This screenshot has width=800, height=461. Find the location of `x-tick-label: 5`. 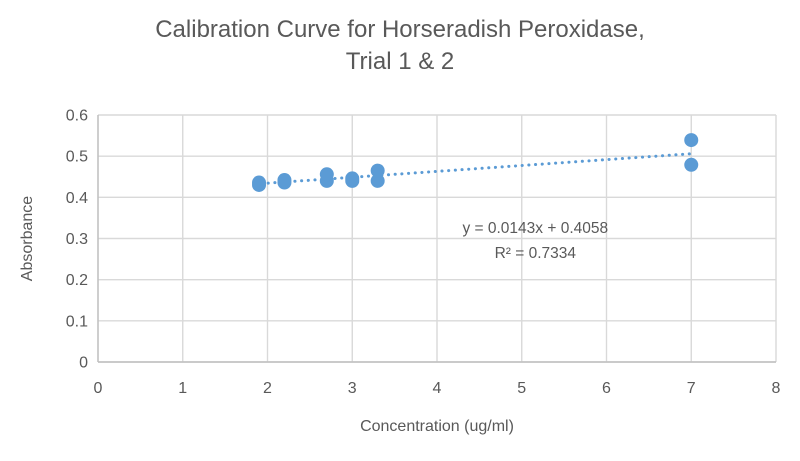

x-tick-label: 5 is located at coordinates (521, 388).